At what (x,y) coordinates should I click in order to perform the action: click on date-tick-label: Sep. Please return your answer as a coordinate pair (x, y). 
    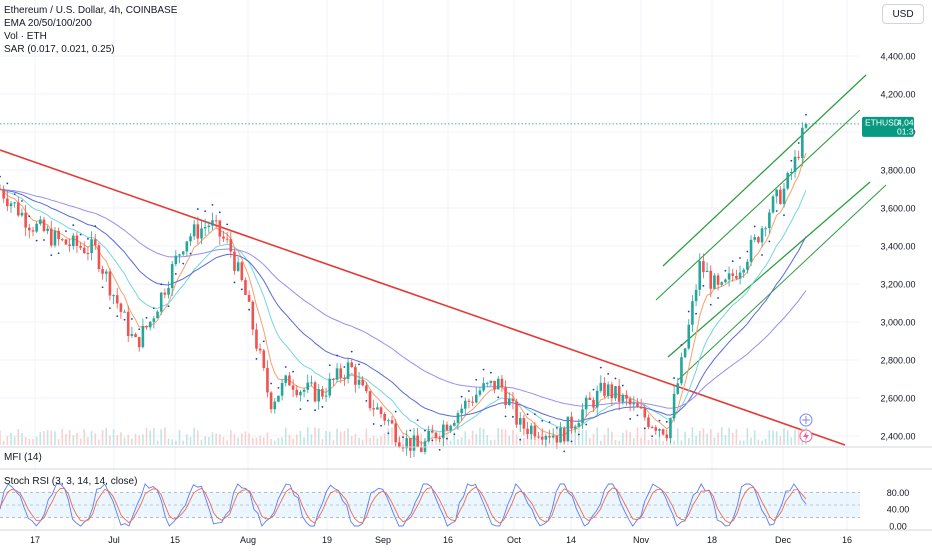
    Looking at the image, I should click on (383, 540).